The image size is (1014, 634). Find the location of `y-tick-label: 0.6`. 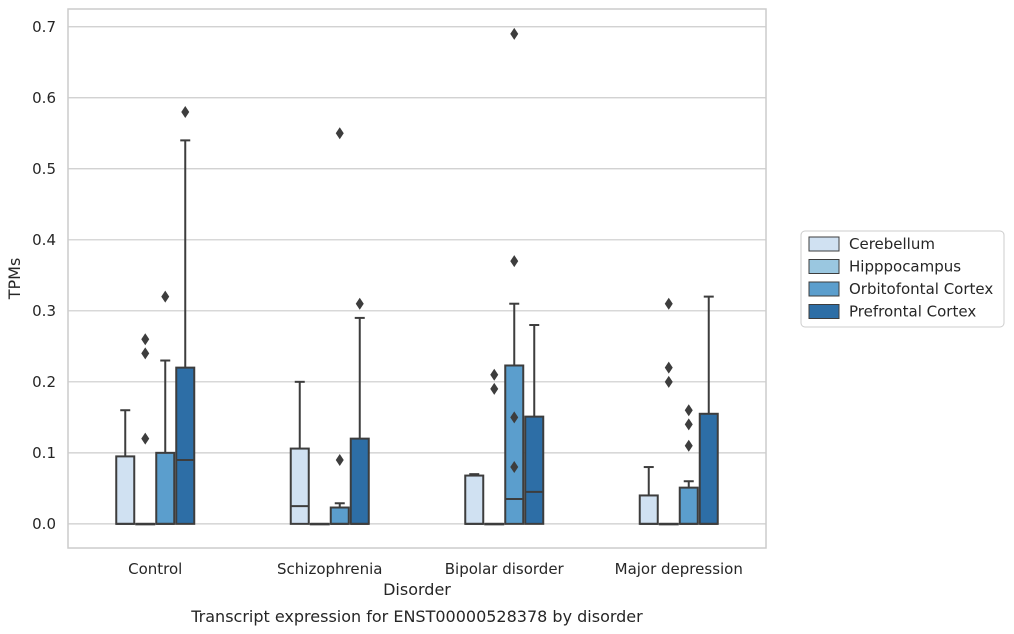

y-tick-label: 0.6 is located at coordinates (44, 98).